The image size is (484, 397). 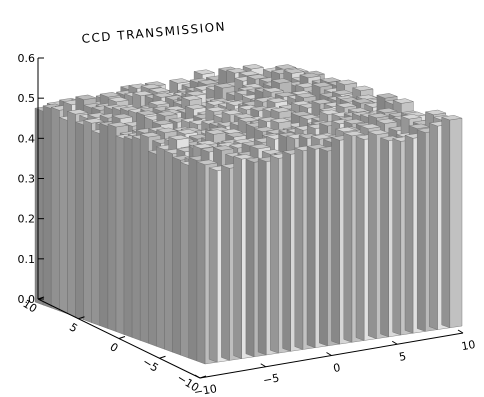 I want to click on y-tick-label: 10, so click(x=30, y=306).